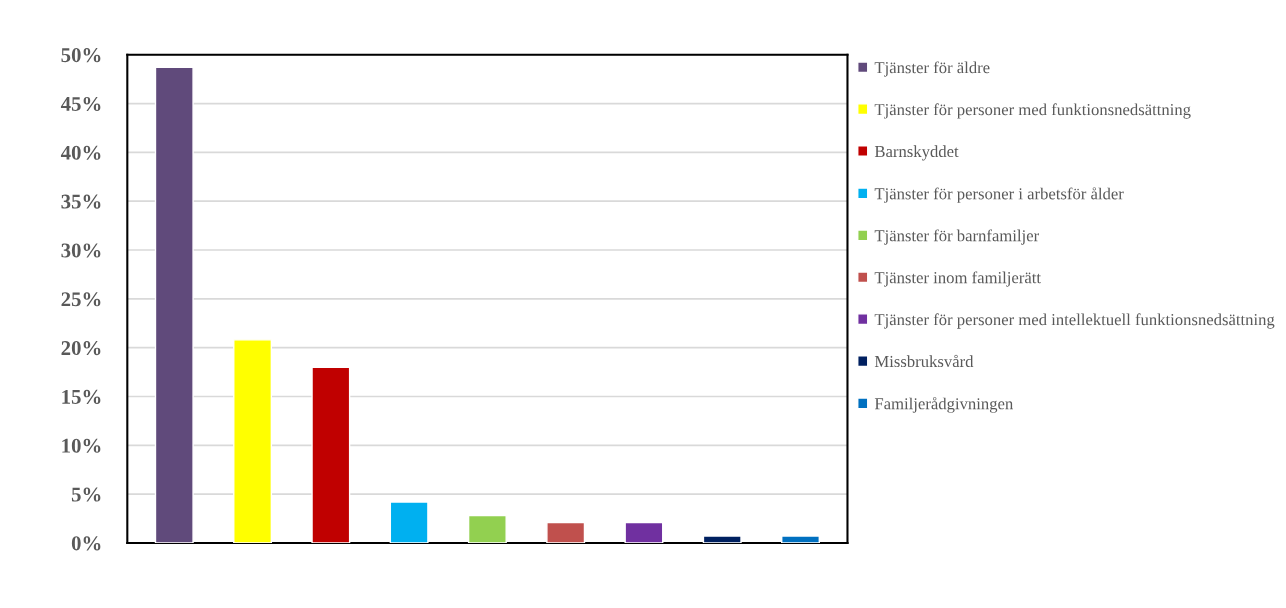  What do you see at coordinates (924, 361) in the screenshot?
I see `legend-label: Missbruksvård` at bounding box center [924, 361].